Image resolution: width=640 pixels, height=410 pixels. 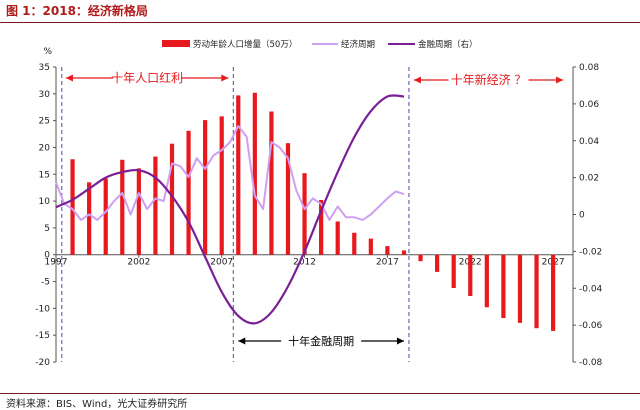 What do you see at coordinates (44, 122) in the screenshot?
I see `y-tick-label: 25` at bounding box center [44, 122].